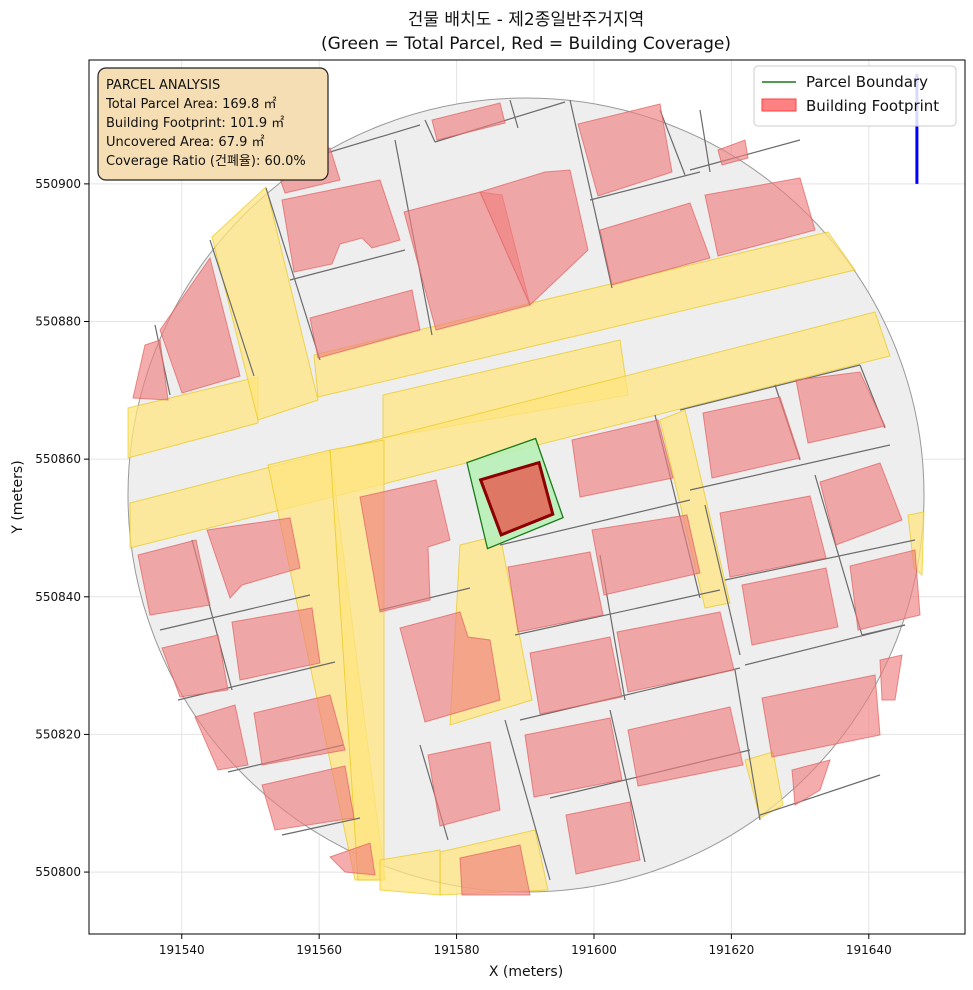  I want to click on legend-building-swatch, so click(779, 105).